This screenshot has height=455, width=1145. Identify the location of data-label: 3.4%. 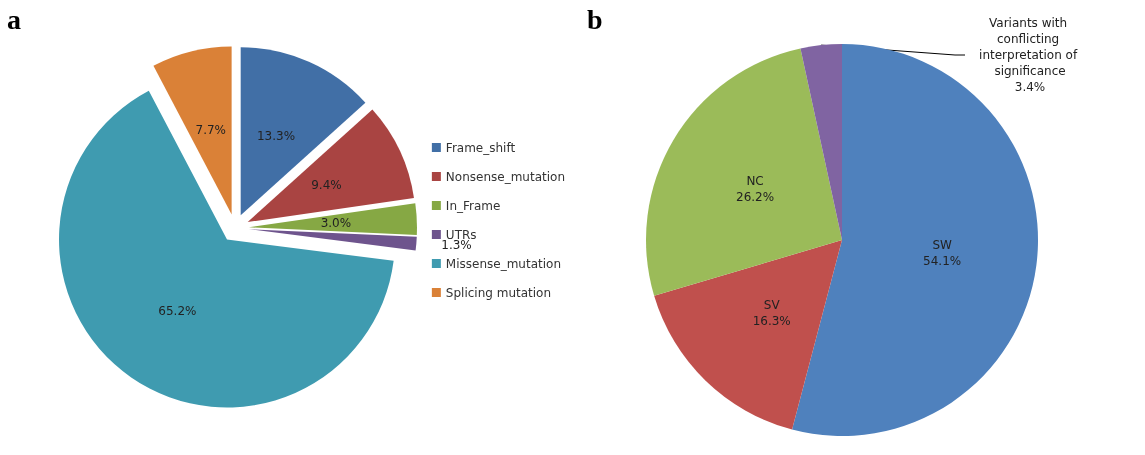
(1030, 87).